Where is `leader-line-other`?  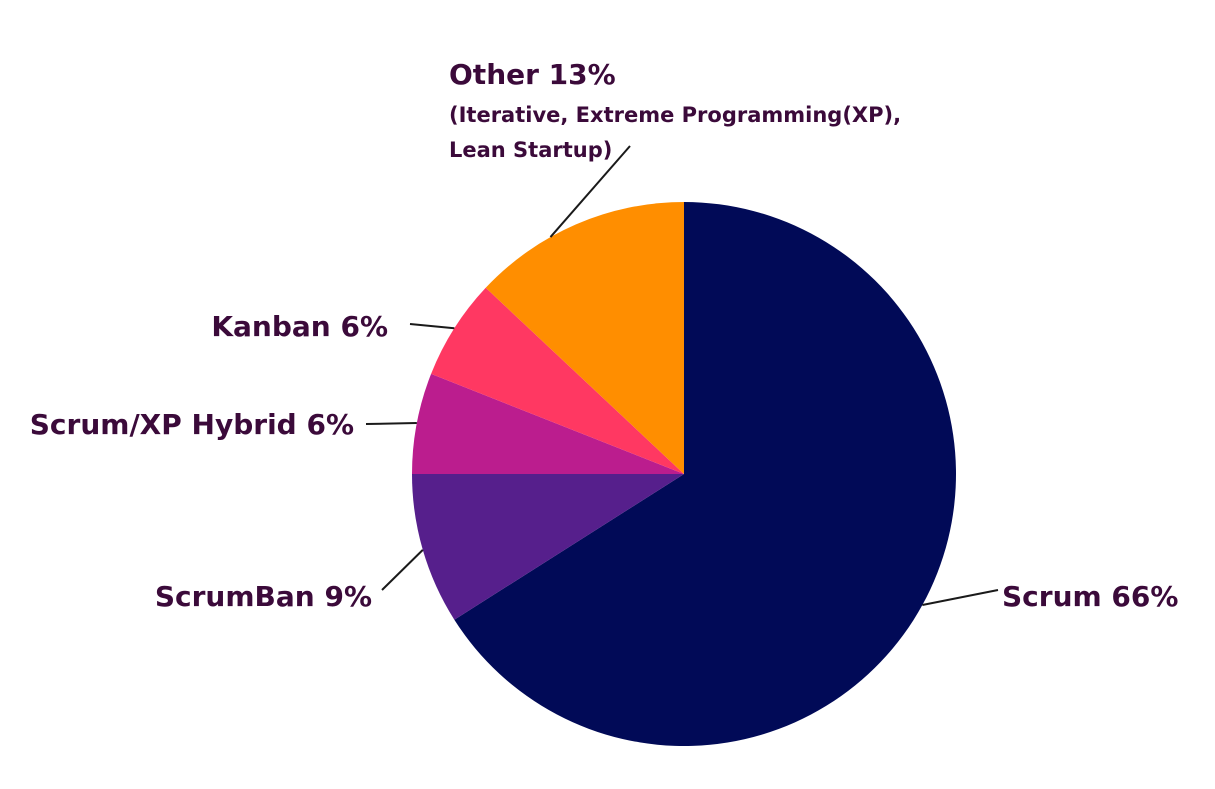
leader-line-other is located at coordinates (590, 191).